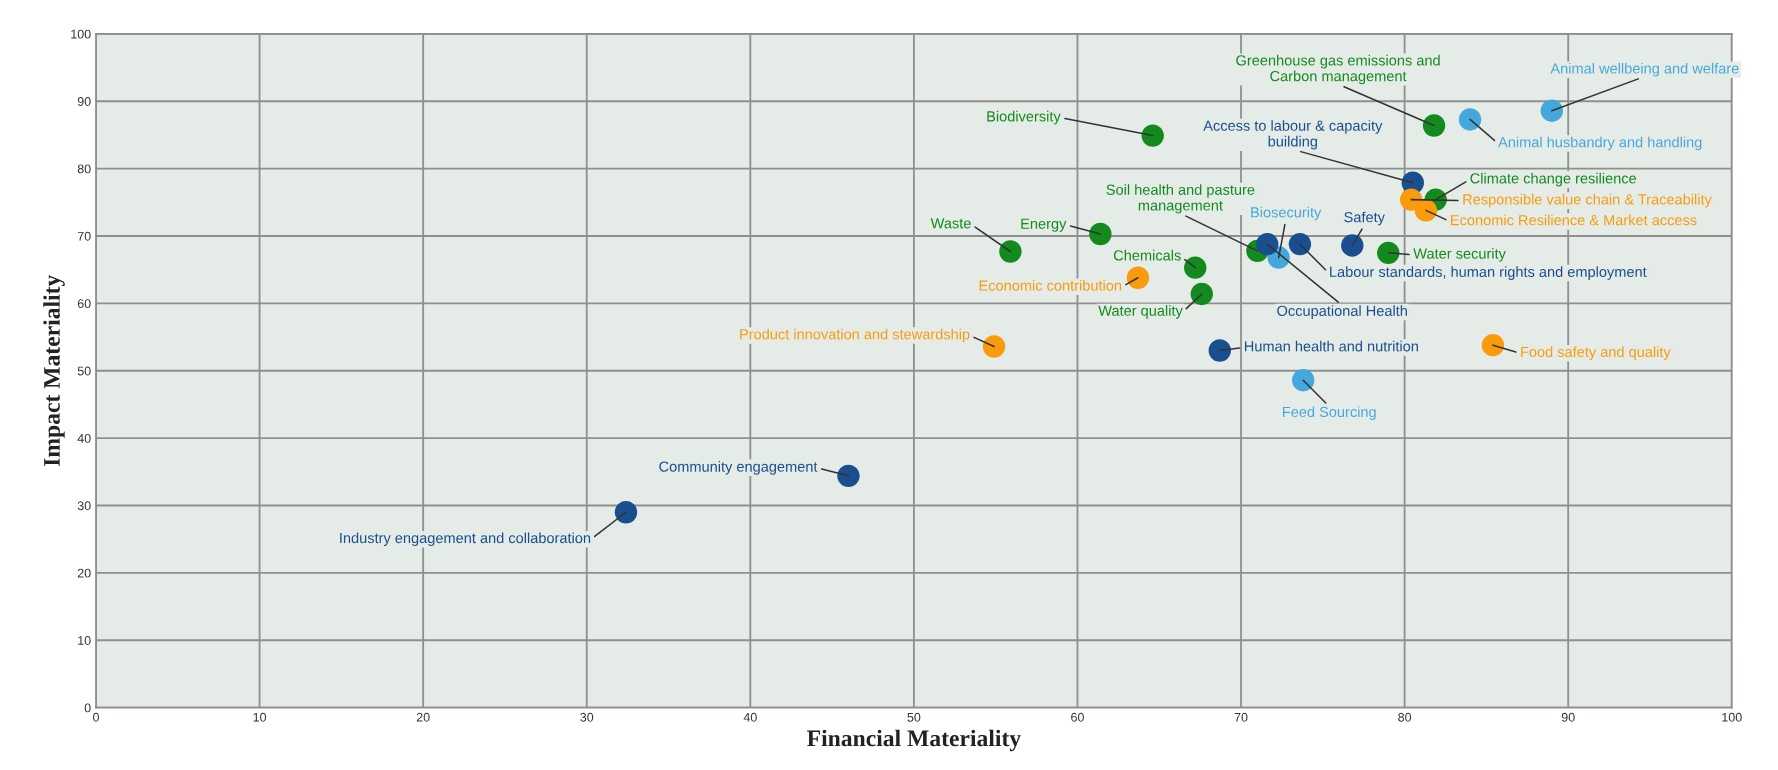 This screenshot has width=1778, height=770. I want to click on x-tick-label: 0, so click(96, 717).